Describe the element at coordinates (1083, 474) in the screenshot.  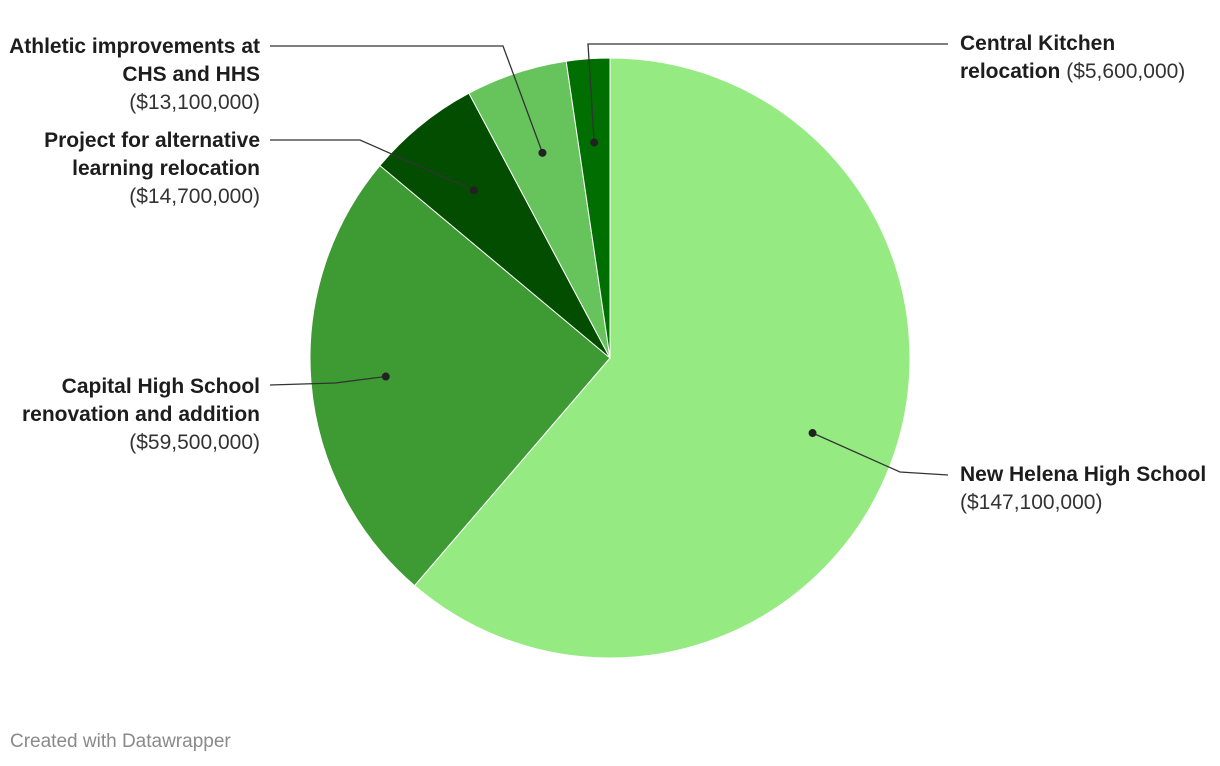
I see `label-new-helena-name: New Helena High School` at that location.